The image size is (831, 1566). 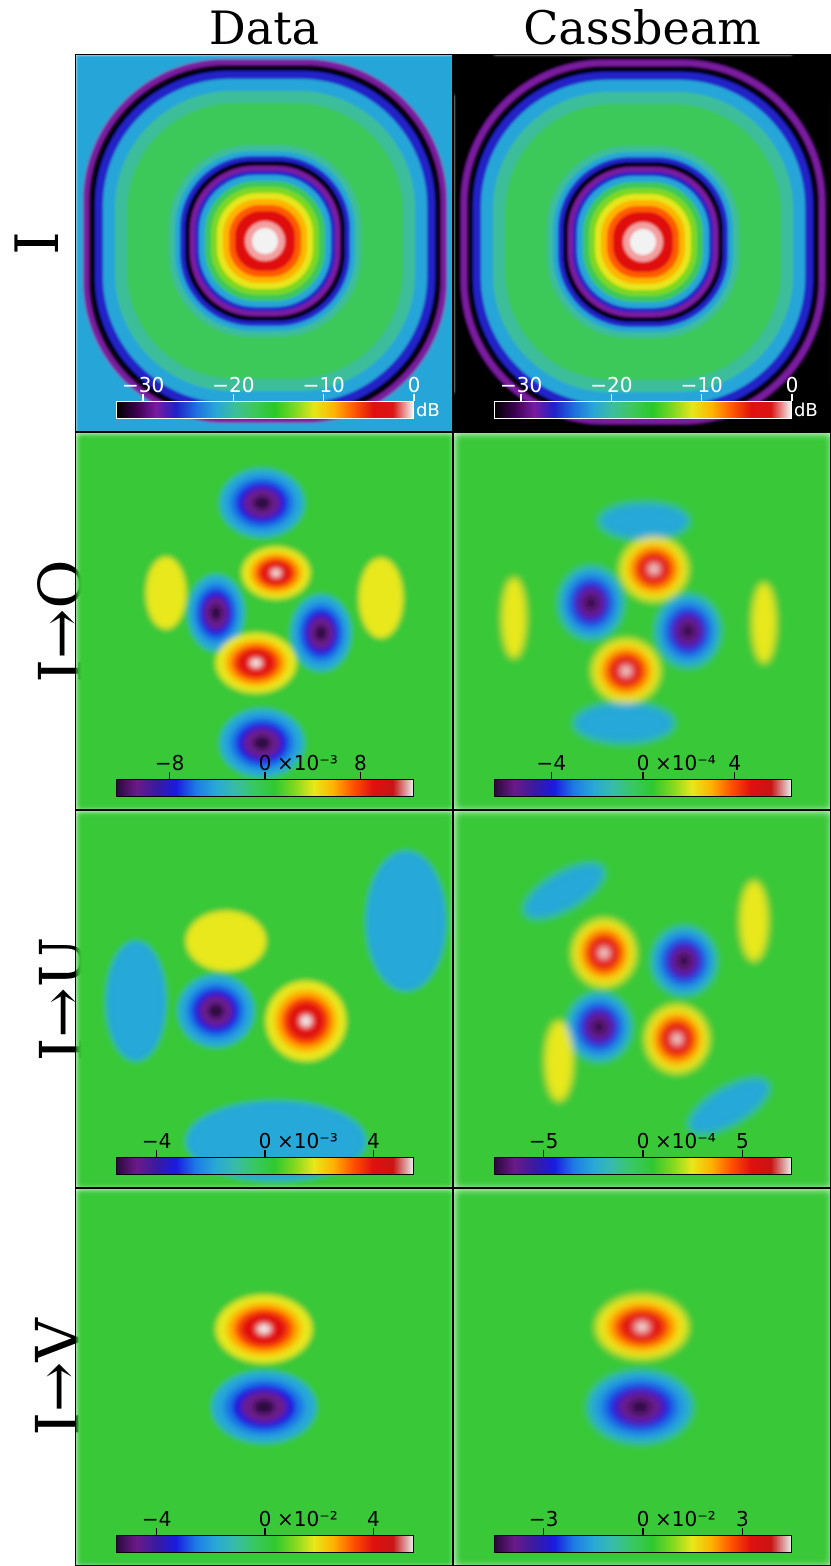 I want to click on heatmap-panel-data-row-3: −4 0 4 ×10⁻², so click(x=264, y=1377).